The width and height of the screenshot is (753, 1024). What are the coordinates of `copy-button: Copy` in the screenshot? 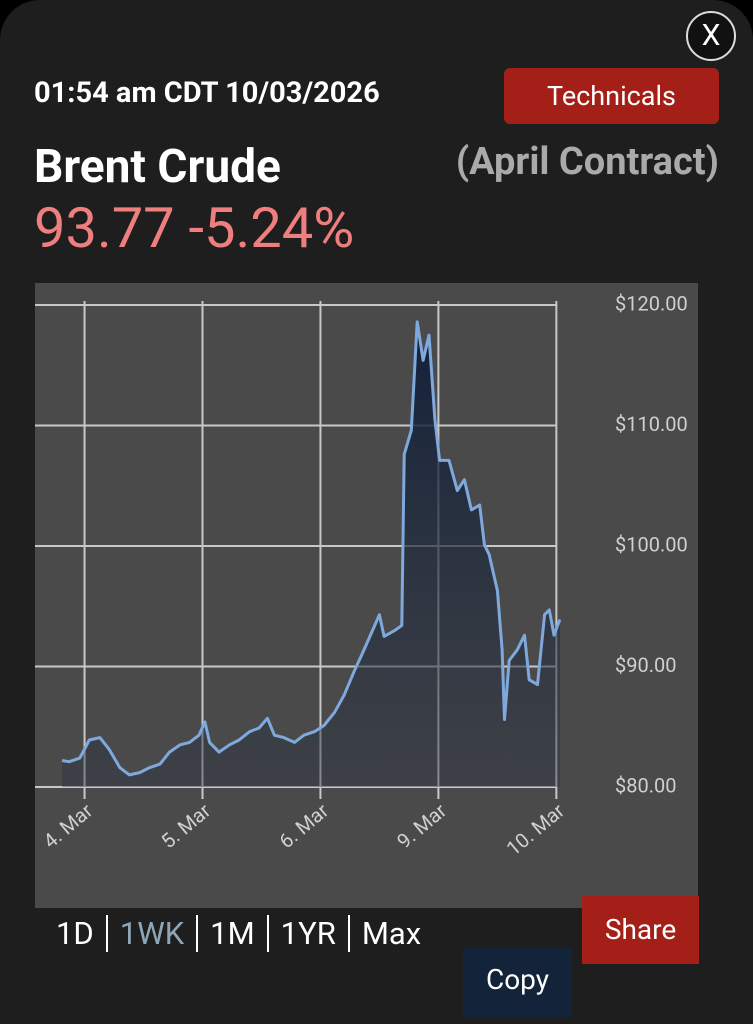 It's located at (517, 982).